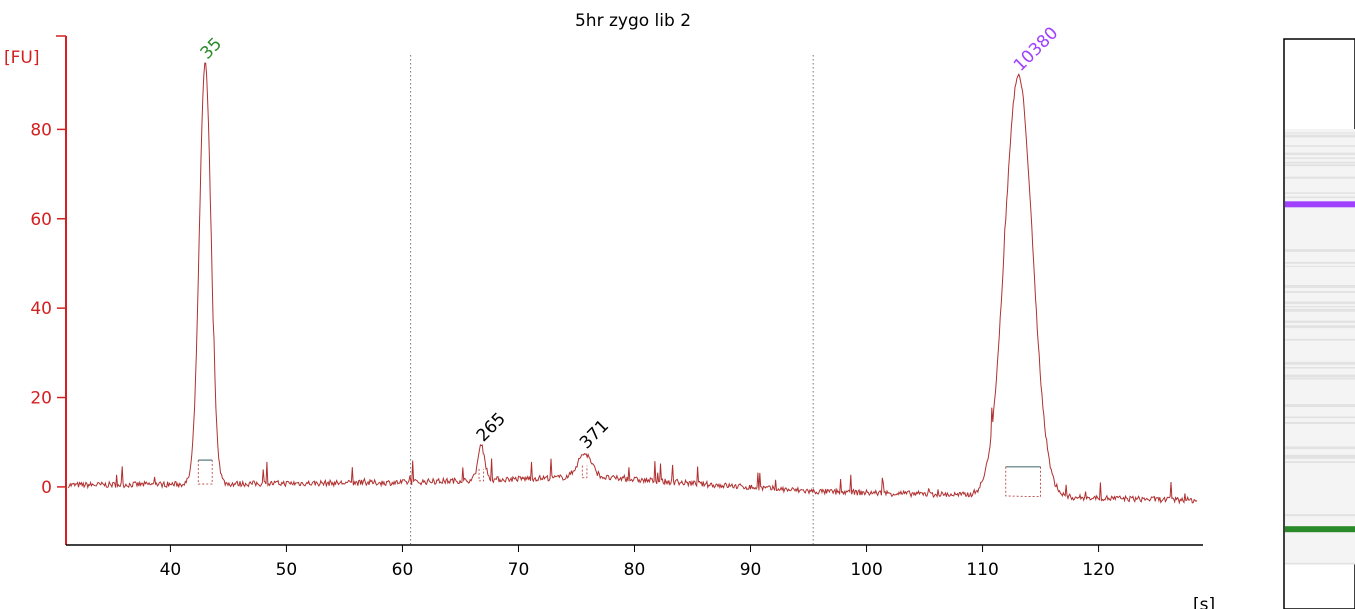 This screenshot has height=609, width=1355. Describe the element at coordinates (41, 130) in the screenshot. I see `y-tick-label: 80` at that location.